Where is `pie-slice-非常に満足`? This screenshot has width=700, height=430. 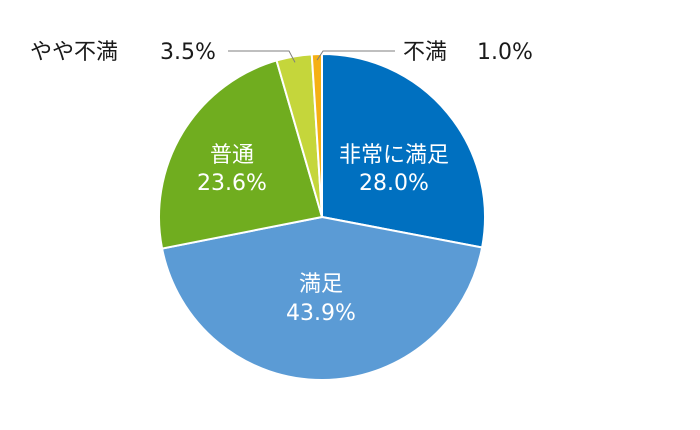 pie-slice-非常に満足 is located at coordinates (403, 150).